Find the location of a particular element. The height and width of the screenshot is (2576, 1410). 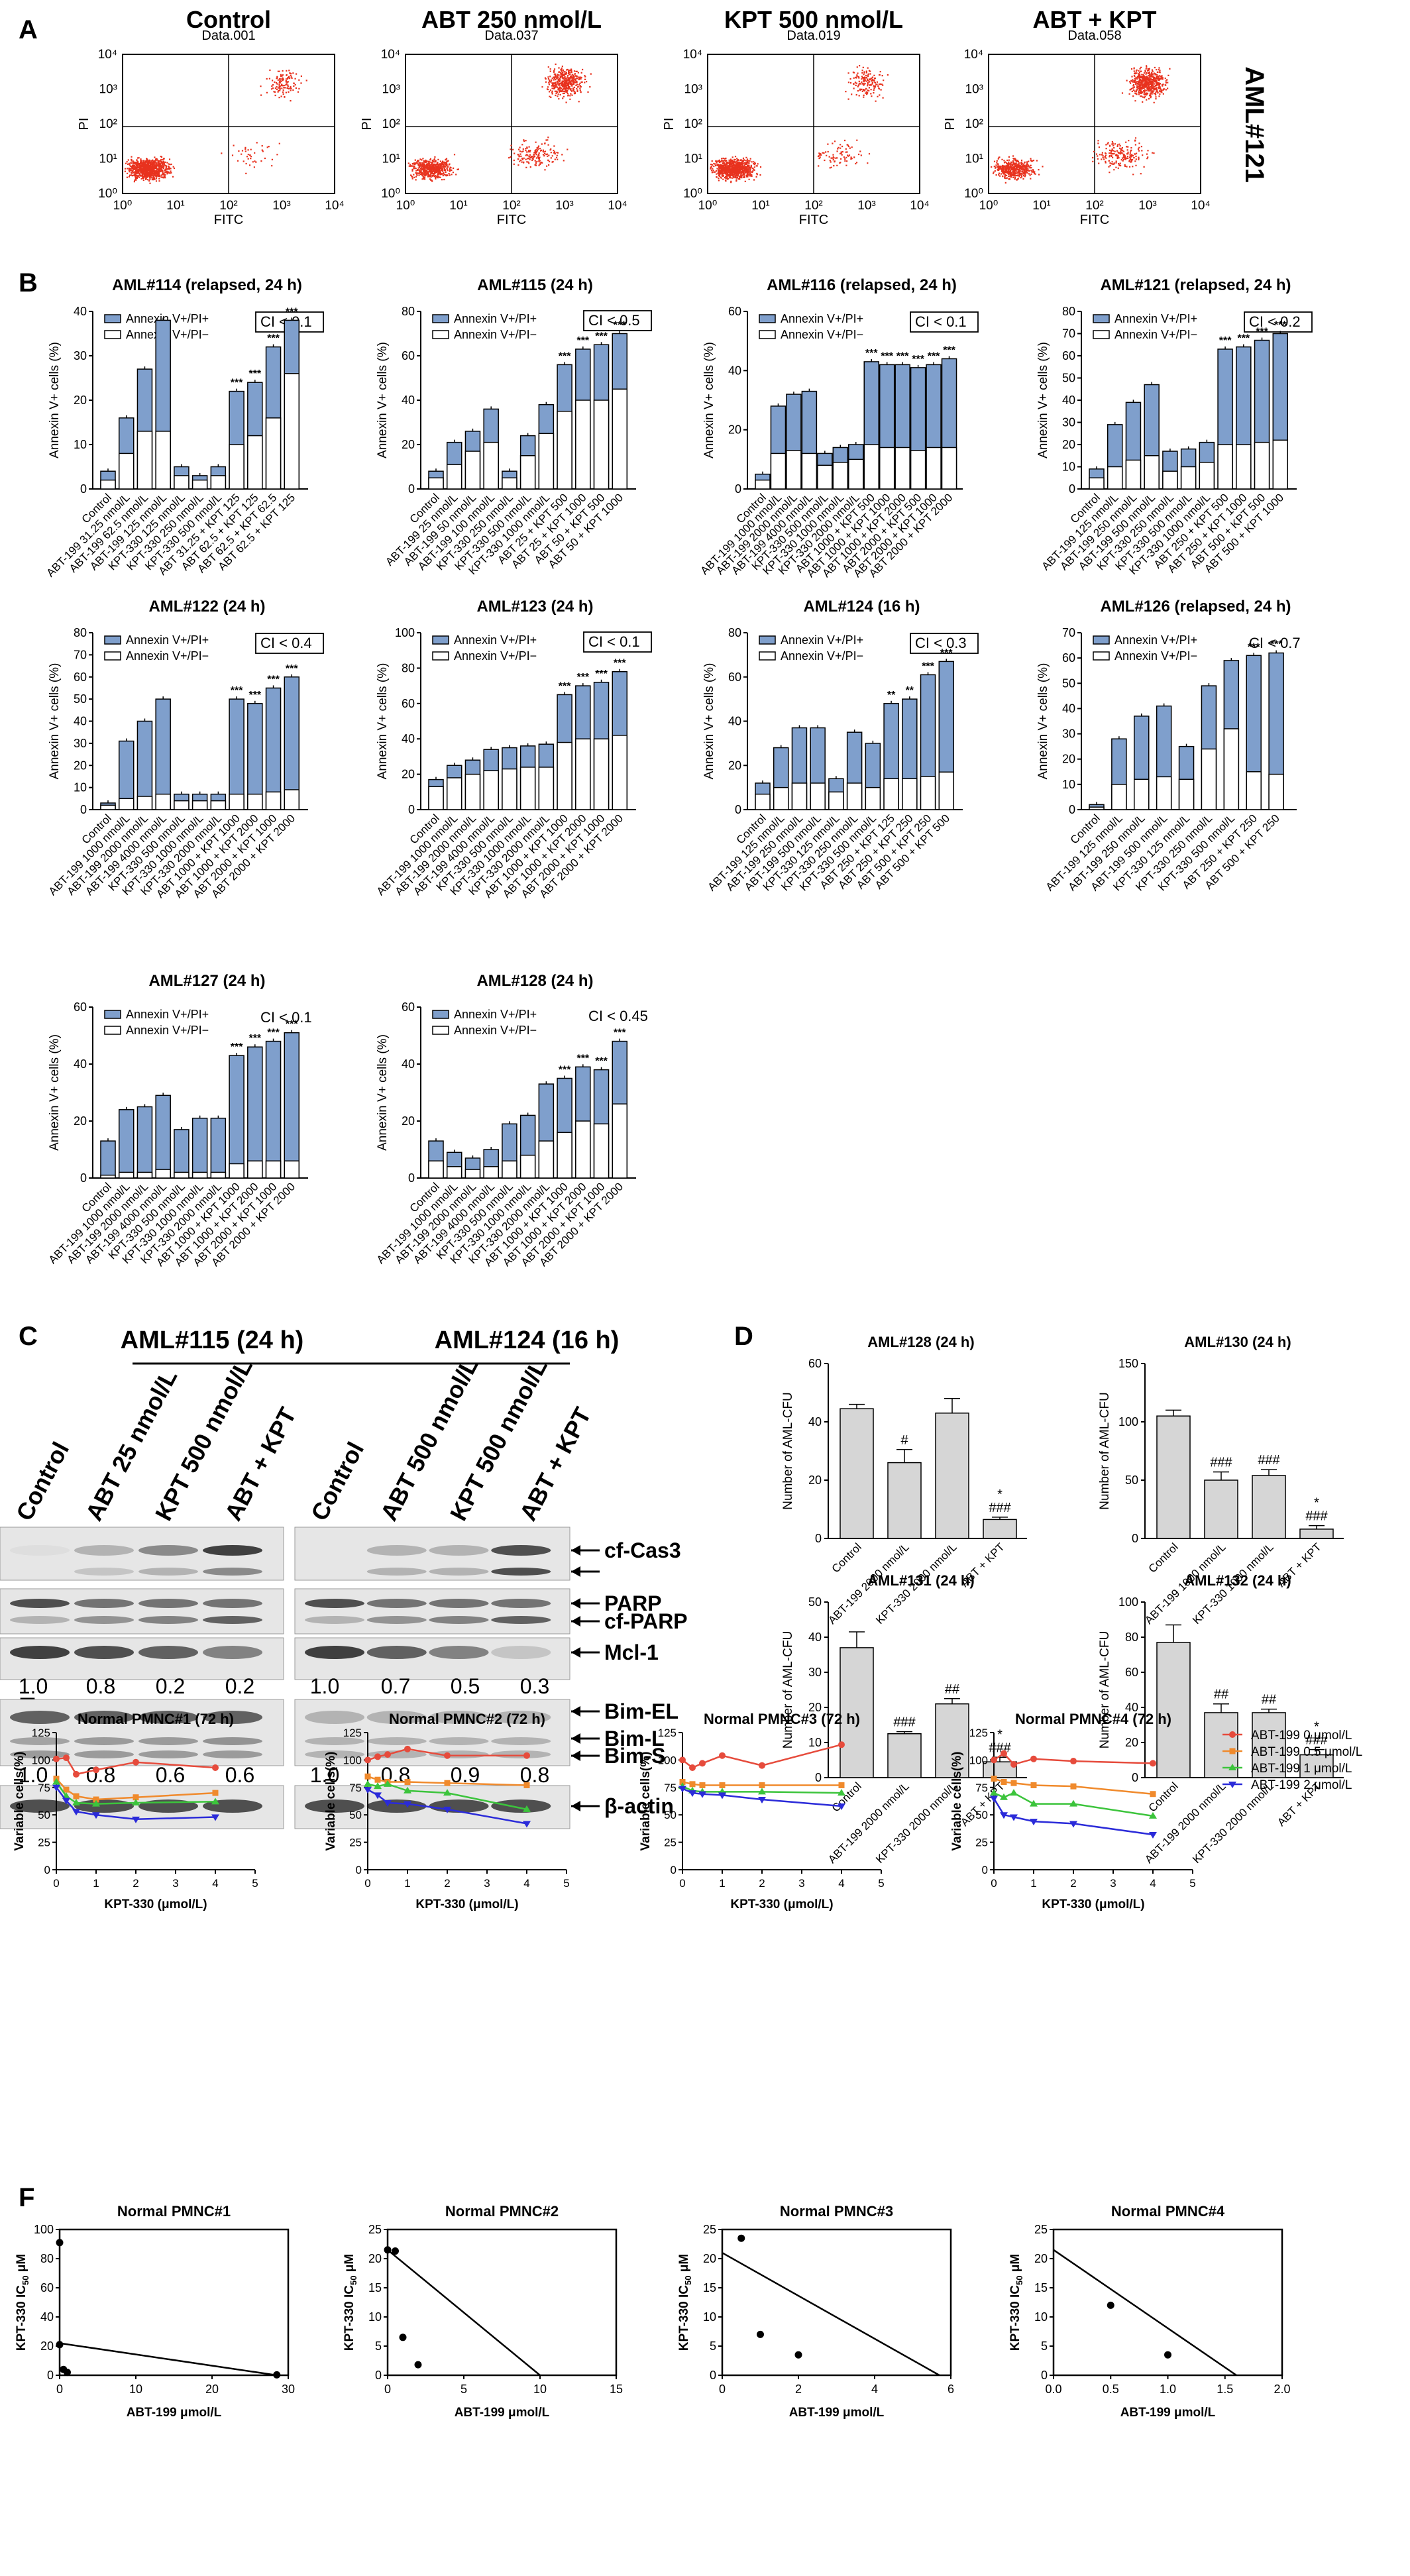

flow-title: ABT 250 nmol/L is located at coordinates (511, 19).